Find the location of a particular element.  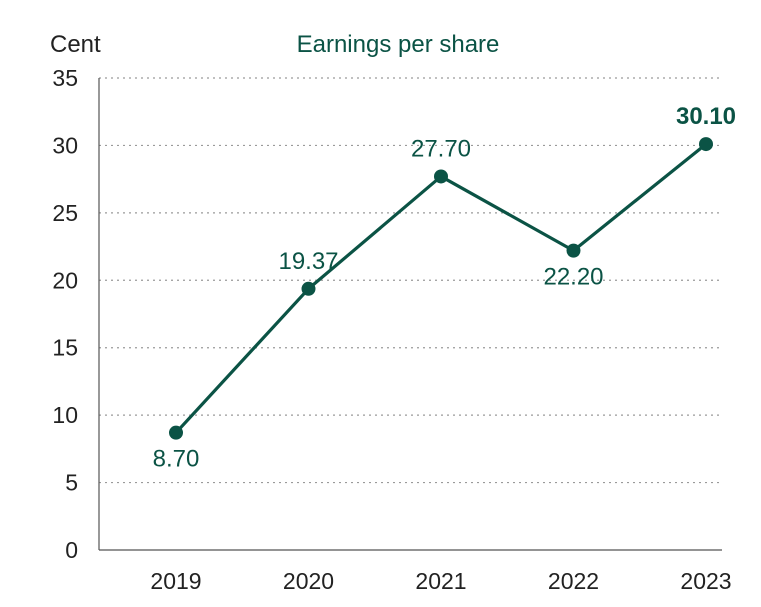

y-axis-ticks: 0 5 10 15 20 25 30 35 is located at coordinates (65, 314).